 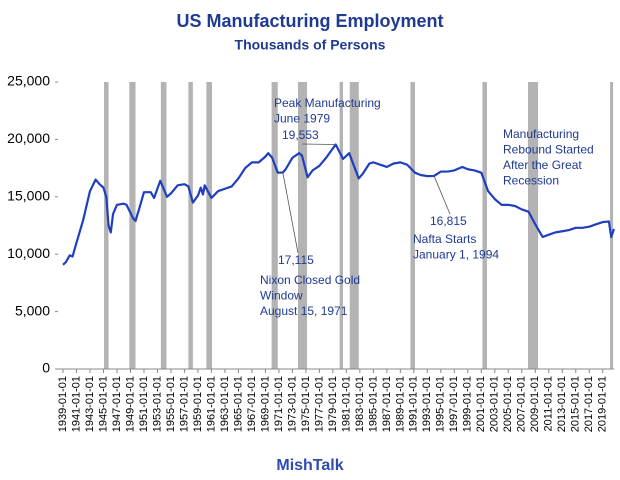 I want to click on x-tick-label: 1941-01-01, so click(x=76, y=404).